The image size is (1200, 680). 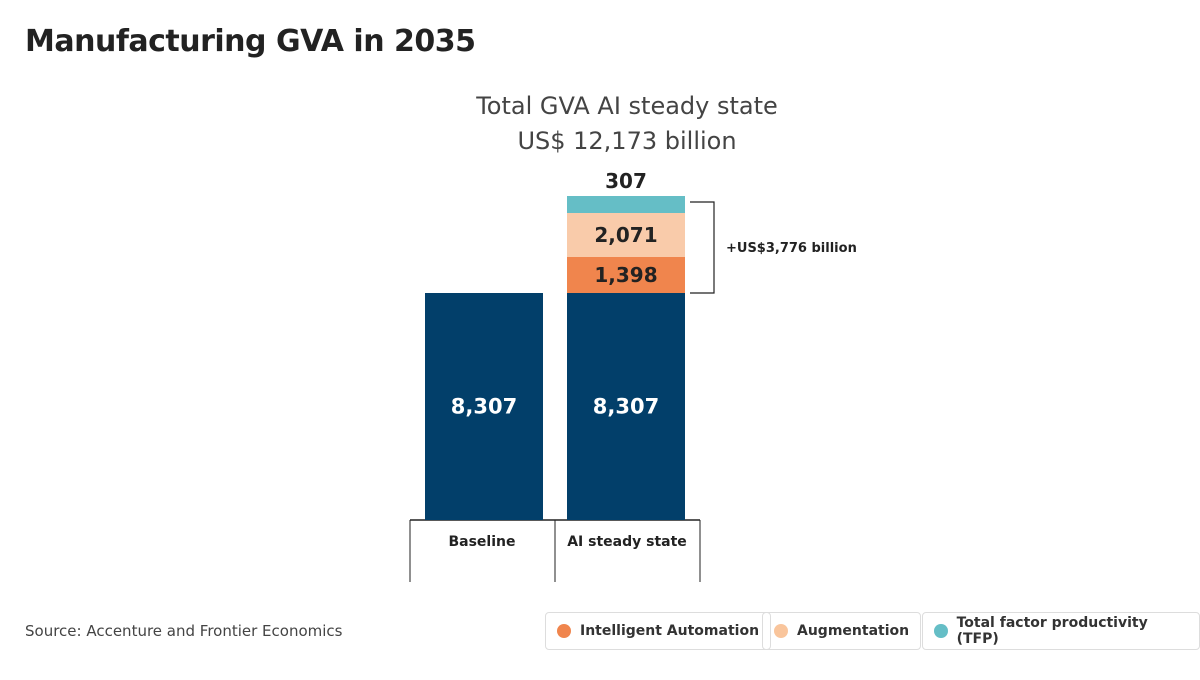 I want to click on data-label: 307, so click(x=626, y=181).